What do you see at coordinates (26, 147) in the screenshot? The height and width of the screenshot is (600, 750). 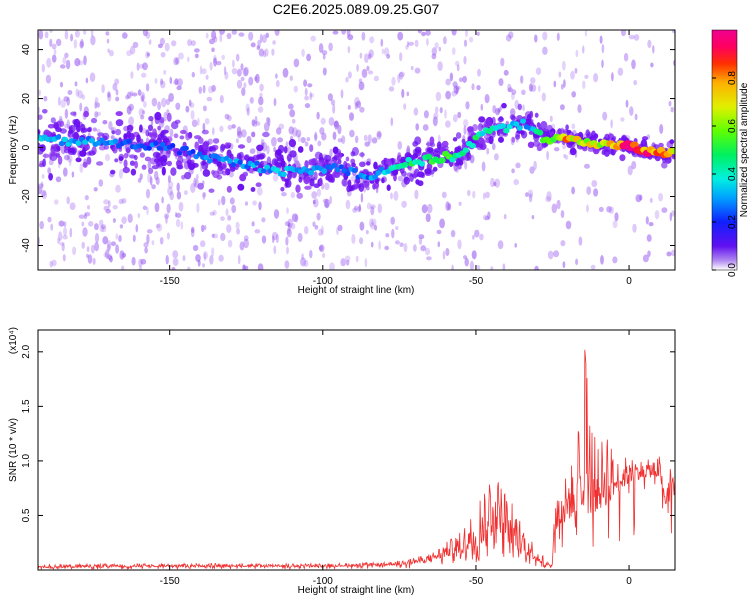 I see `y-tick-label: 0` at bounding box center [26, 147].